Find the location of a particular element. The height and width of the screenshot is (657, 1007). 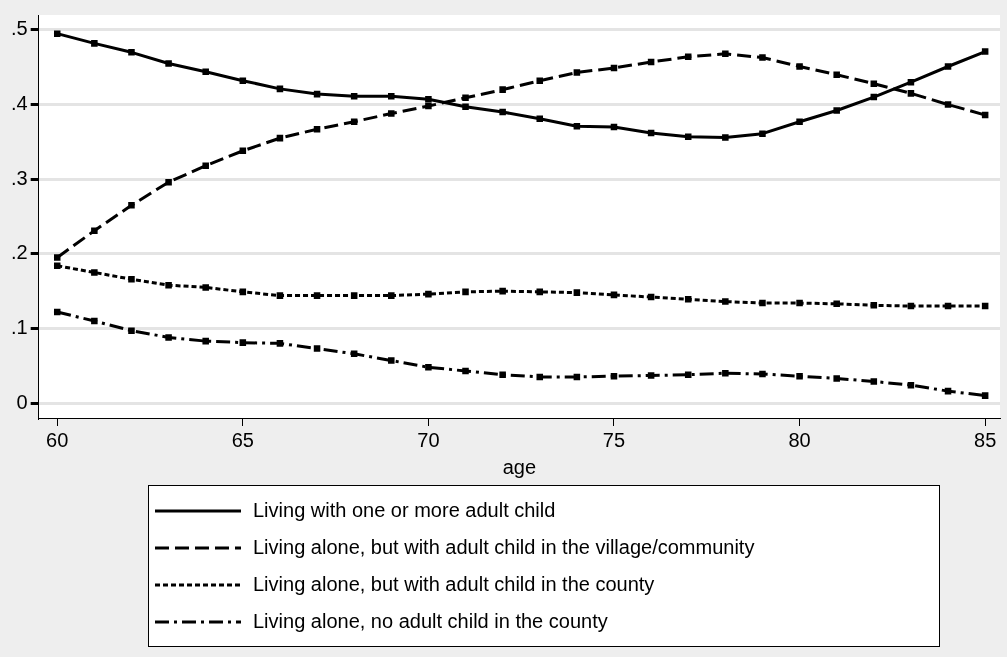

legend-label: Living with one or more adult child is located at coordinates (404, 510).